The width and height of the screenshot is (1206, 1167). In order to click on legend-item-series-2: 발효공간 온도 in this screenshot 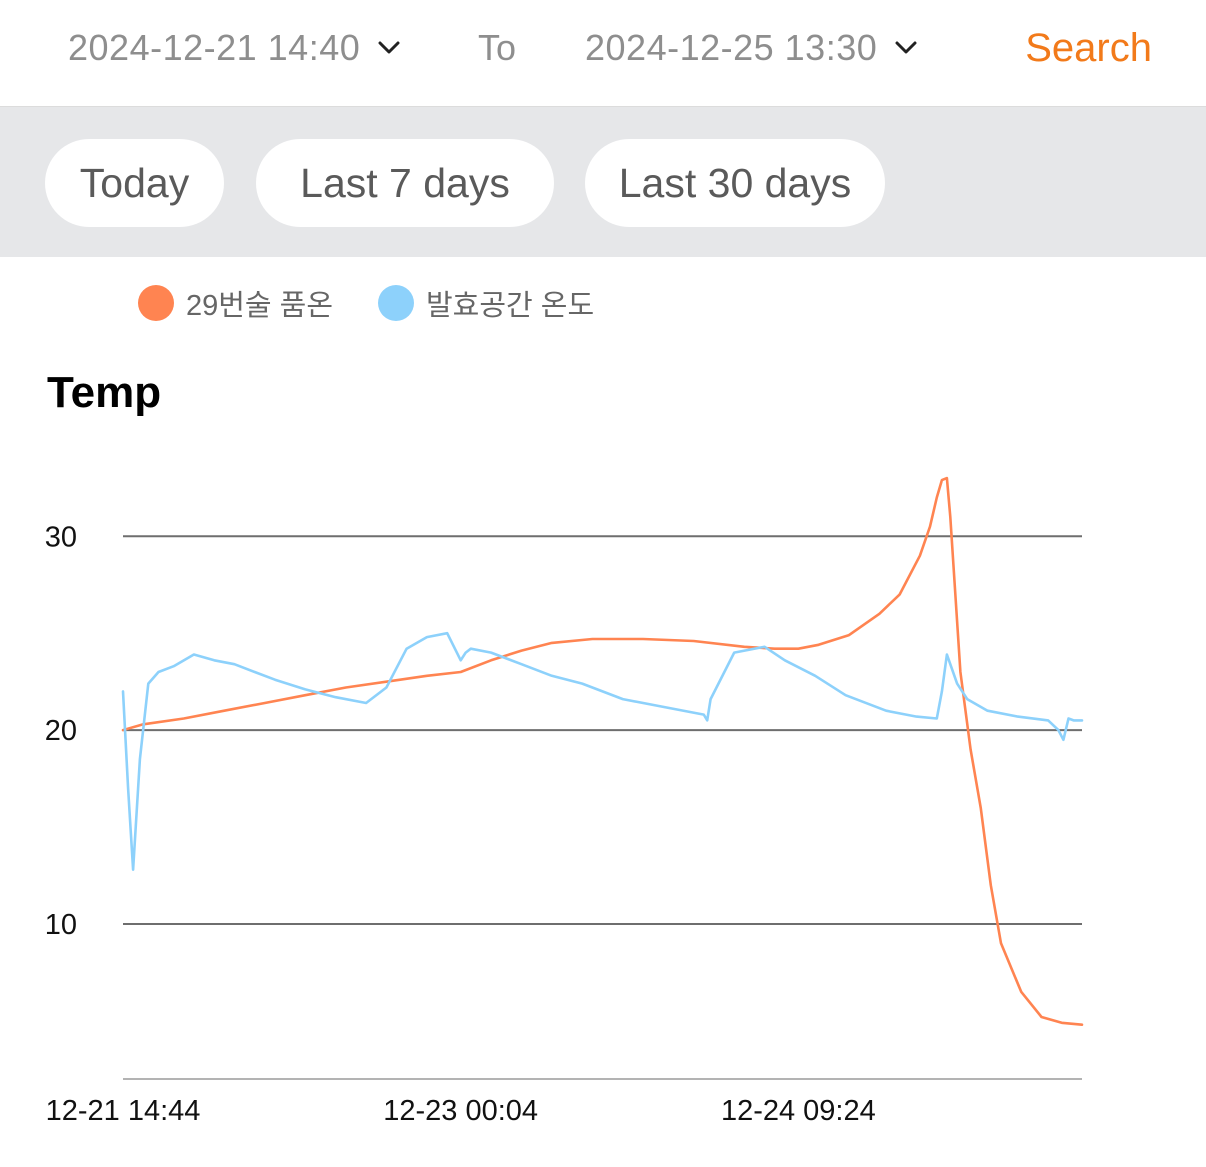, I will do `click(486, 303)`.